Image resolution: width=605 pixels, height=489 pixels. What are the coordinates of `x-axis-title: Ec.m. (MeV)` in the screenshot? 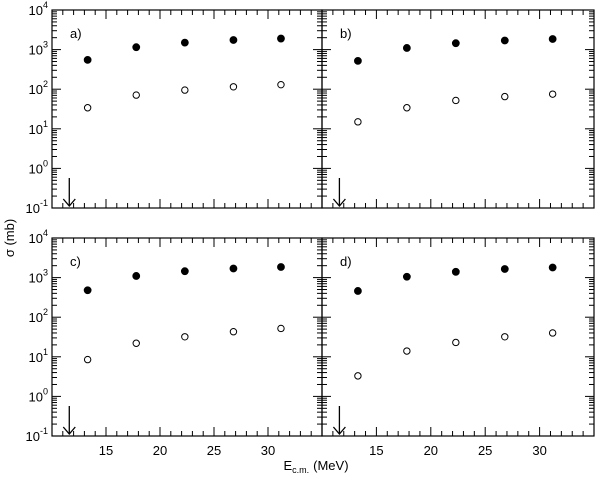 It's located at (315, 466).